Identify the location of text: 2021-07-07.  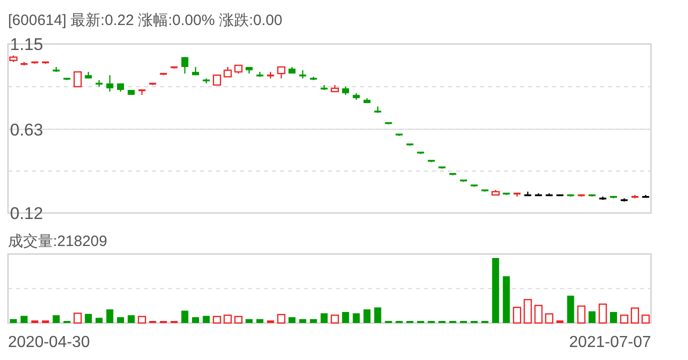
(610, 342).